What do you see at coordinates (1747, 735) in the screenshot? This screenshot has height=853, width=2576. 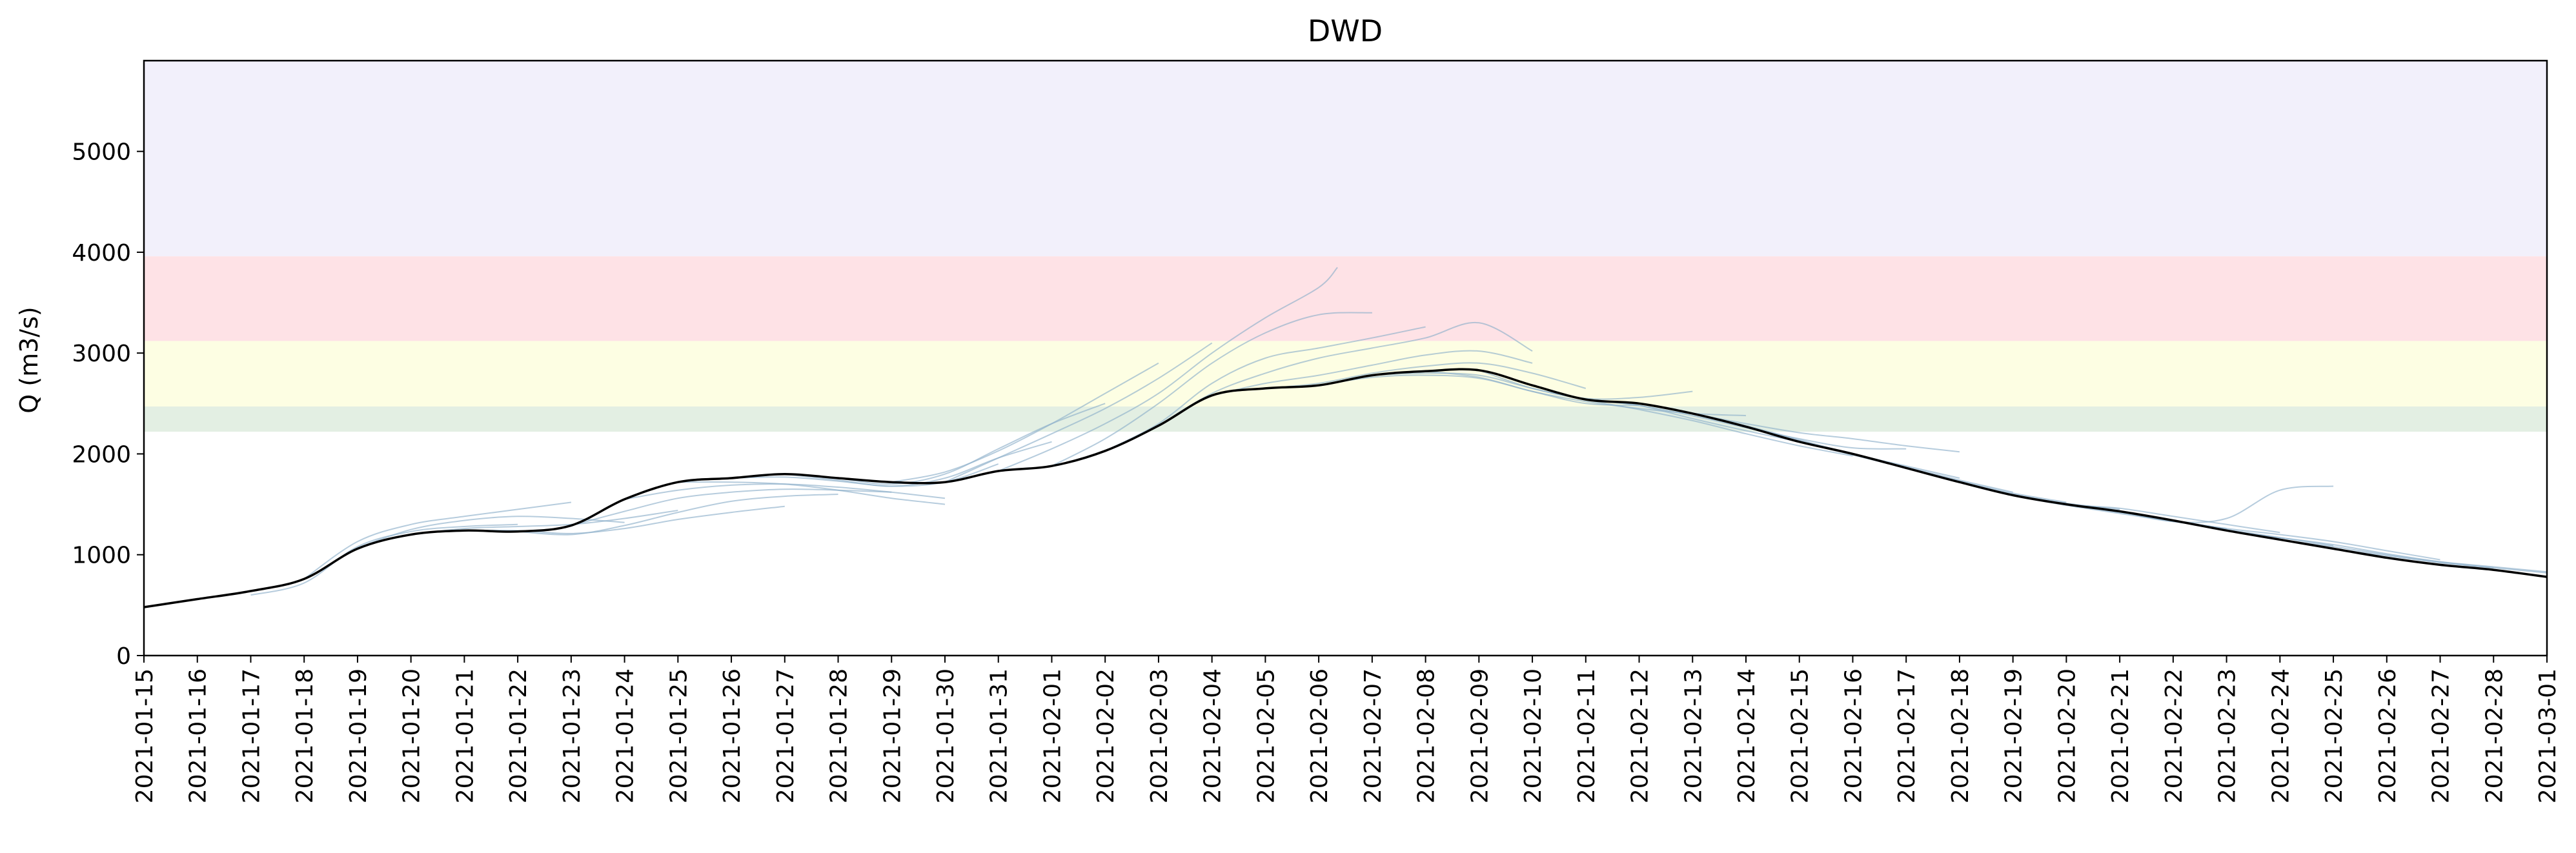 I see `x-tick-label-30: 2021-02-14` at bounding box center [1747, 735].